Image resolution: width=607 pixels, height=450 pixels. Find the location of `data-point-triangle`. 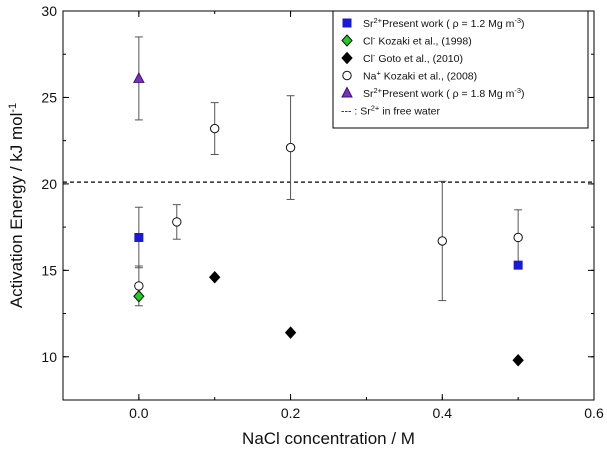

data-point-triangle is located at coordinates (139, 77).